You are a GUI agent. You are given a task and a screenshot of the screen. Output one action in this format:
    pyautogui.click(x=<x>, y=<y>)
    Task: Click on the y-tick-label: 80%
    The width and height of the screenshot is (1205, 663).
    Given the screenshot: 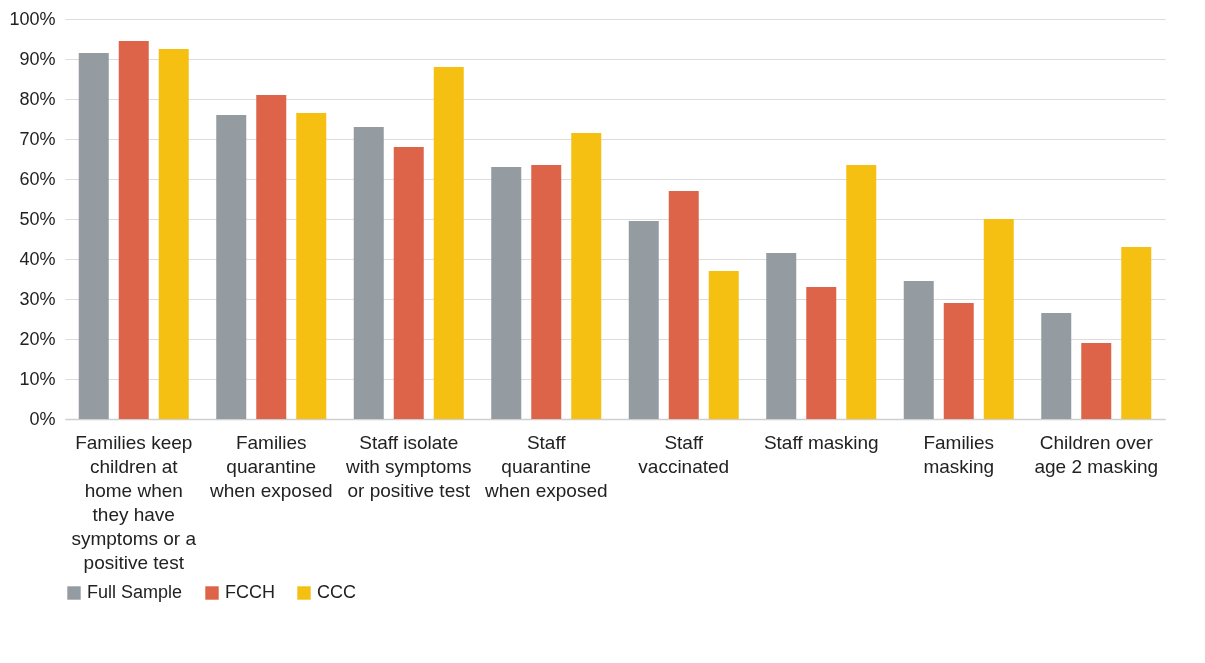 What is the action you would take?
    pyautogui.click(x=37, y=98)
    